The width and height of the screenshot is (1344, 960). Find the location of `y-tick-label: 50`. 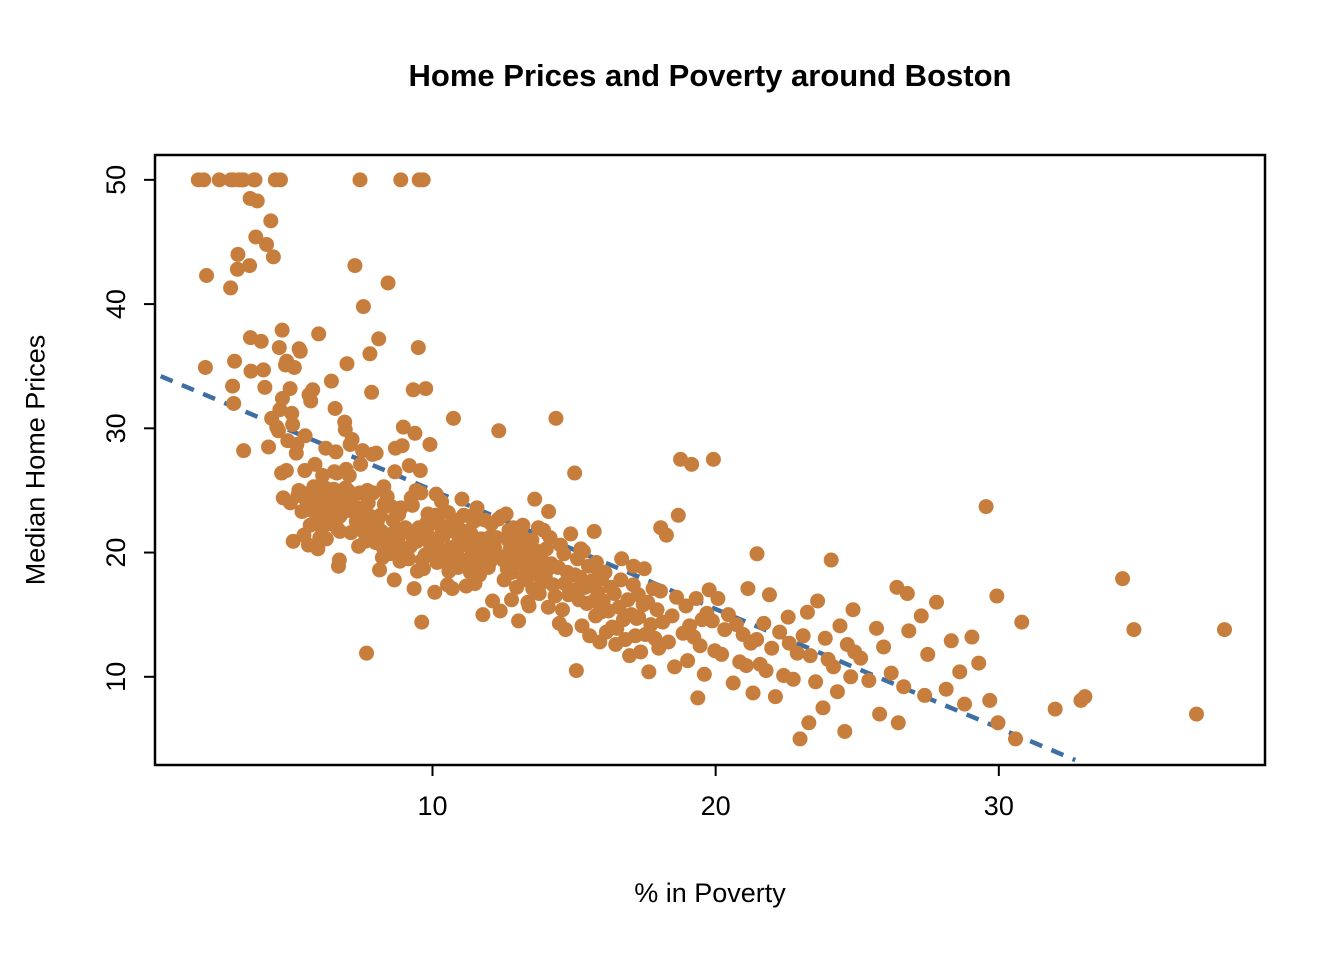

y-tick-label: 50 is located at coordinates (116, 180).